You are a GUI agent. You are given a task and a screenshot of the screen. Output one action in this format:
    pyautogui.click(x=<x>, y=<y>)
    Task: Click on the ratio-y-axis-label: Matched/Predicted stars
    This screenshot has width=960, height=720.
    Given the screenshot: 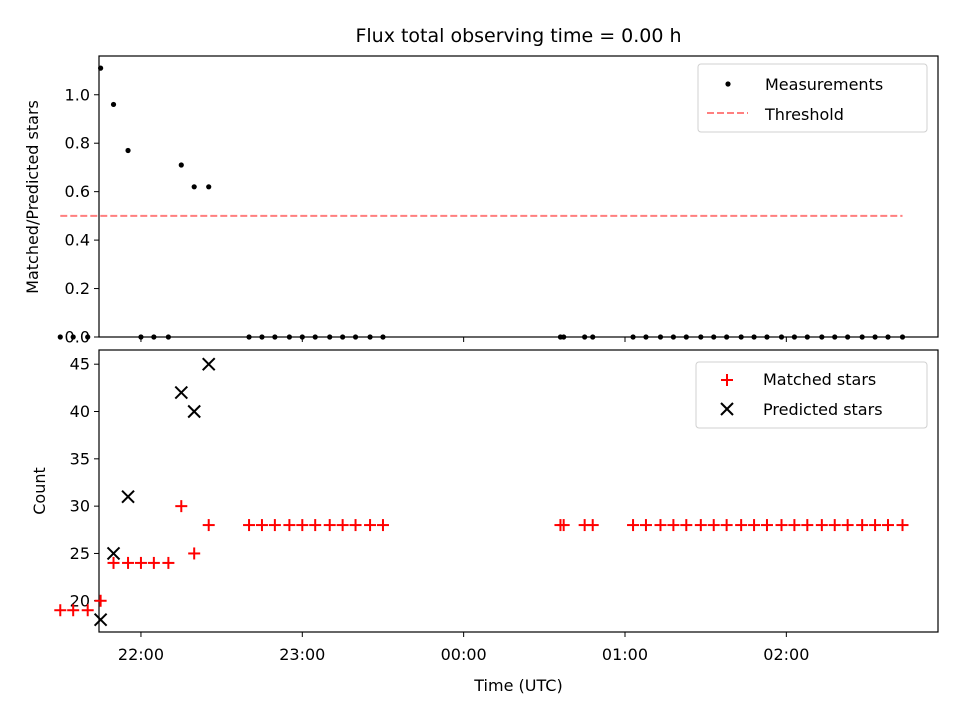 What is the action you would take?
    pyautogui.click(x=32, y=197)
    